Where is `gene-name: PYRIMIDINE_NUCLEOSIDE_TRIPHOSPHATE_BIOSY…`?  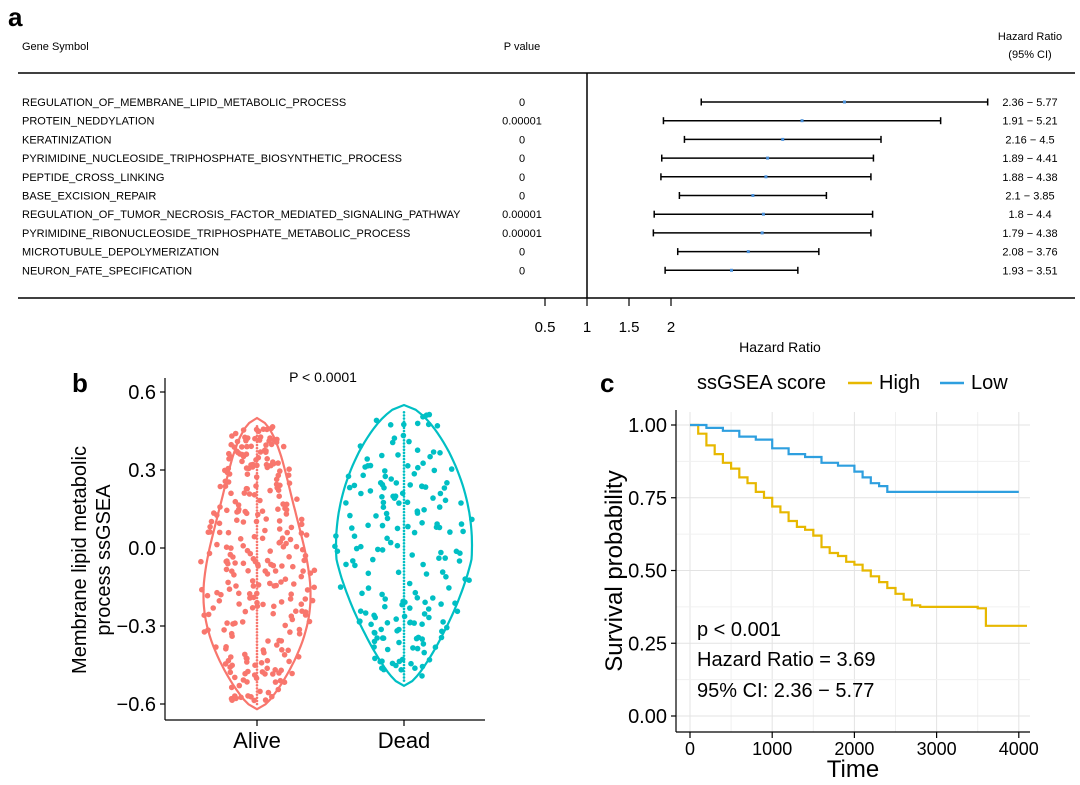 gene-name: PYRIMIDINE_NUCLEOSIDE_TRIPHOSPHATE_BIOSY… is located at coordinates (212, 159).